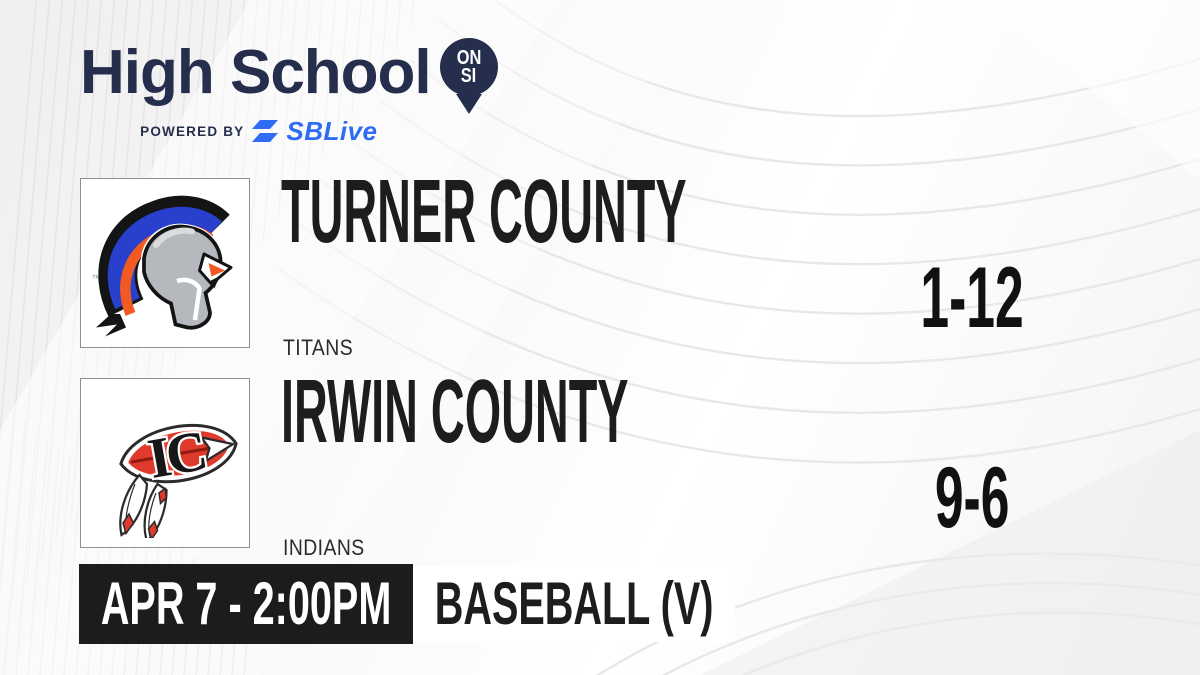  What do you see at coordinates (468, 104) in the screenshot?
I see `pin-tail` at bounding box center [468, 104].